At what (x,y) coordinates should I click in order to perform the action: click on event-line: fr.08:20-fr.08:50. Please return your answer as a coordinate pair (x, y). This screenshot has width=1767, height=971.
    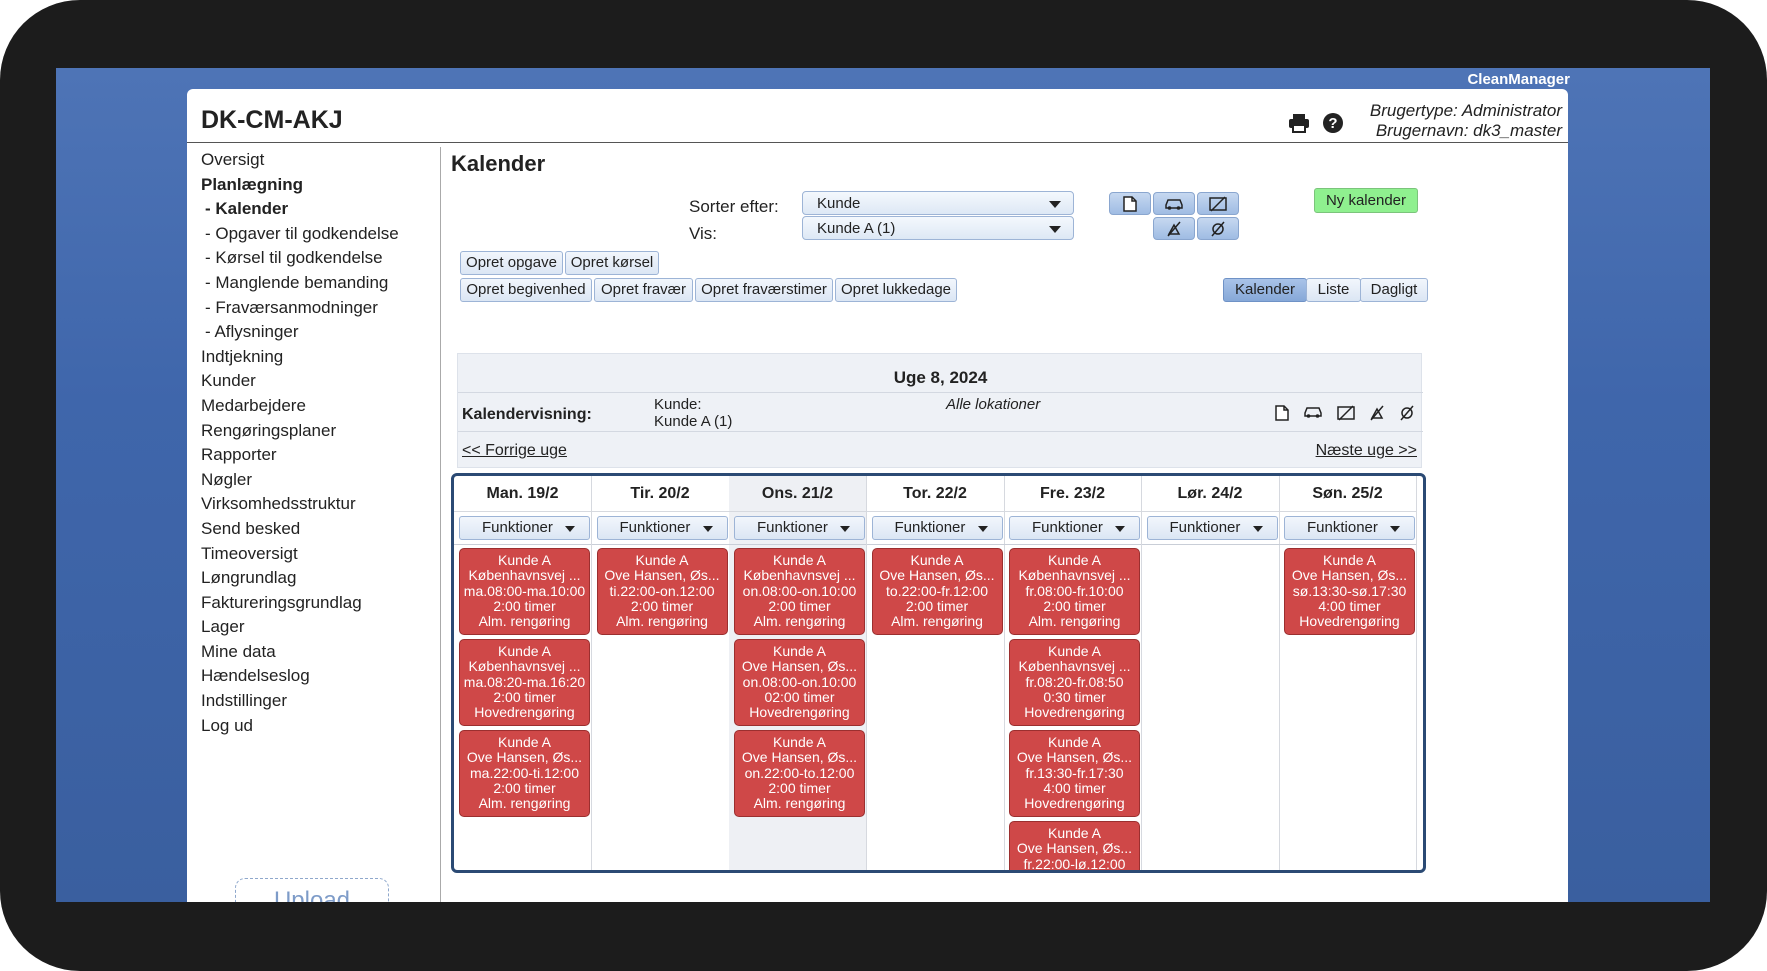
    Looking at the image, I should click on (1074, 682).